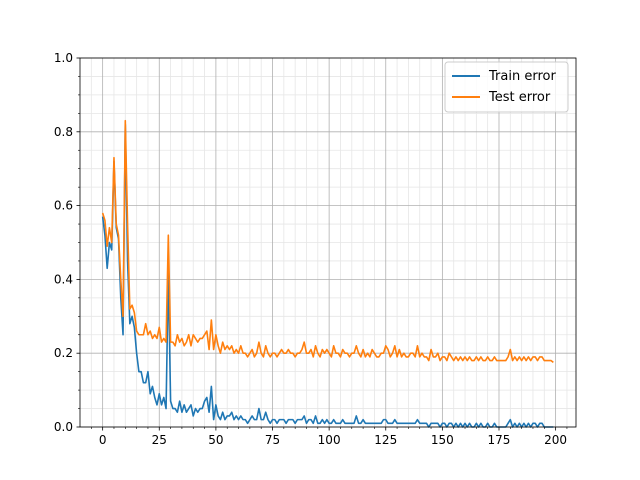  What do you see at coordinates (555, 440) in the screenshot?
I see `x-tick-label: 200` at bounding box center [555, 440].